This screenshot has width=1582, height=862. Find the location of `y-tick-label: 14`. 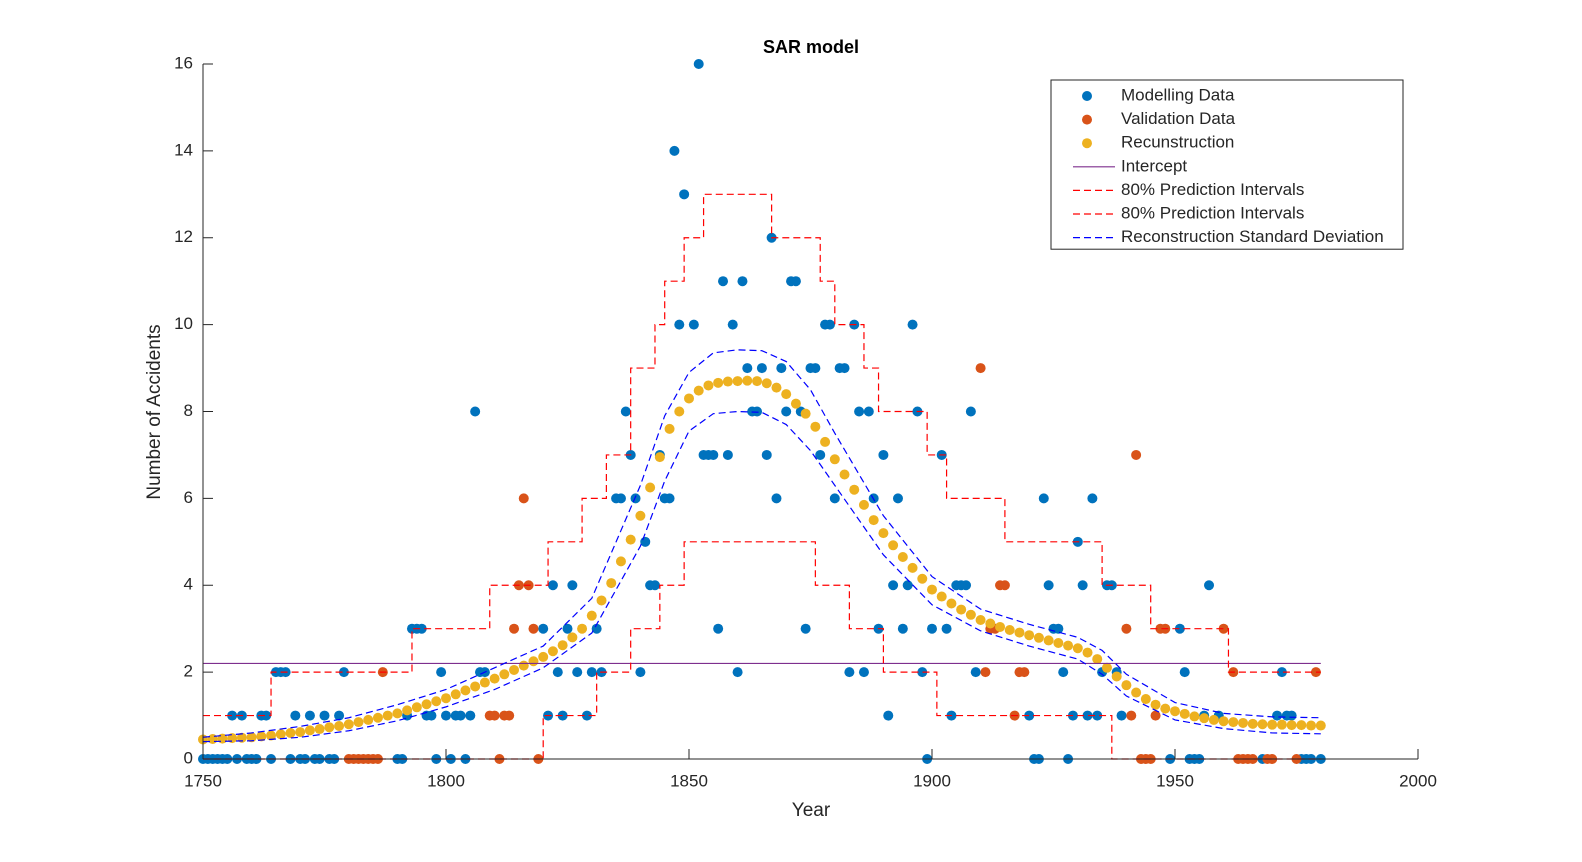

y-tick-label: 14 is located at coordinates (183, 149).